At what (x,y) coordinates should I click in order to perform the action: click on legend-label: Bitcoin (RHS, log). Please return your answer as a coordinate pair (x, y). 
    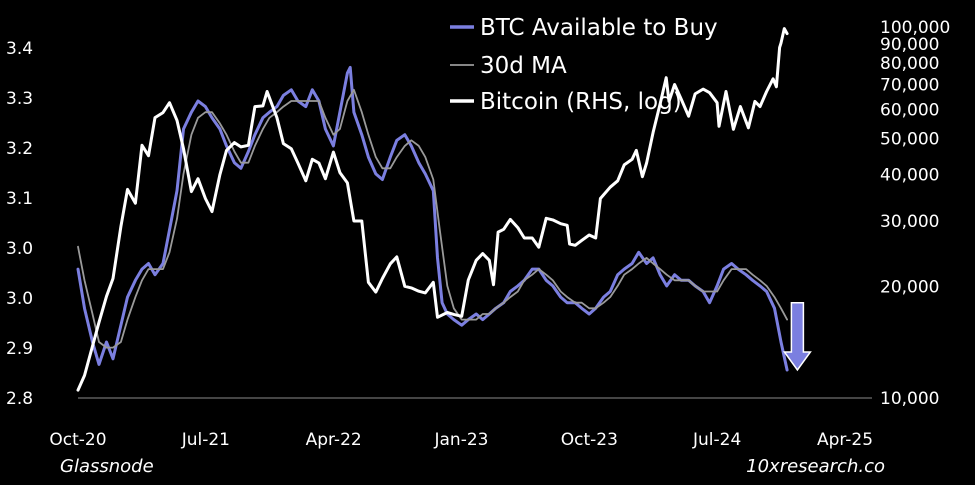
    Looking at the image, I should click on (581, 102).